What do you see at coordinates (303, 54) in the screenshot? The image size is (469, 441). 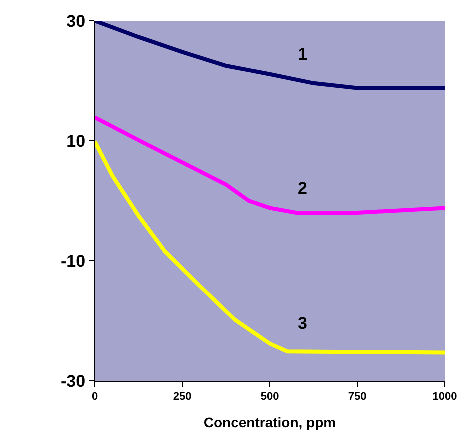 I see `series-label: 1` at bounding box center [303, 54].